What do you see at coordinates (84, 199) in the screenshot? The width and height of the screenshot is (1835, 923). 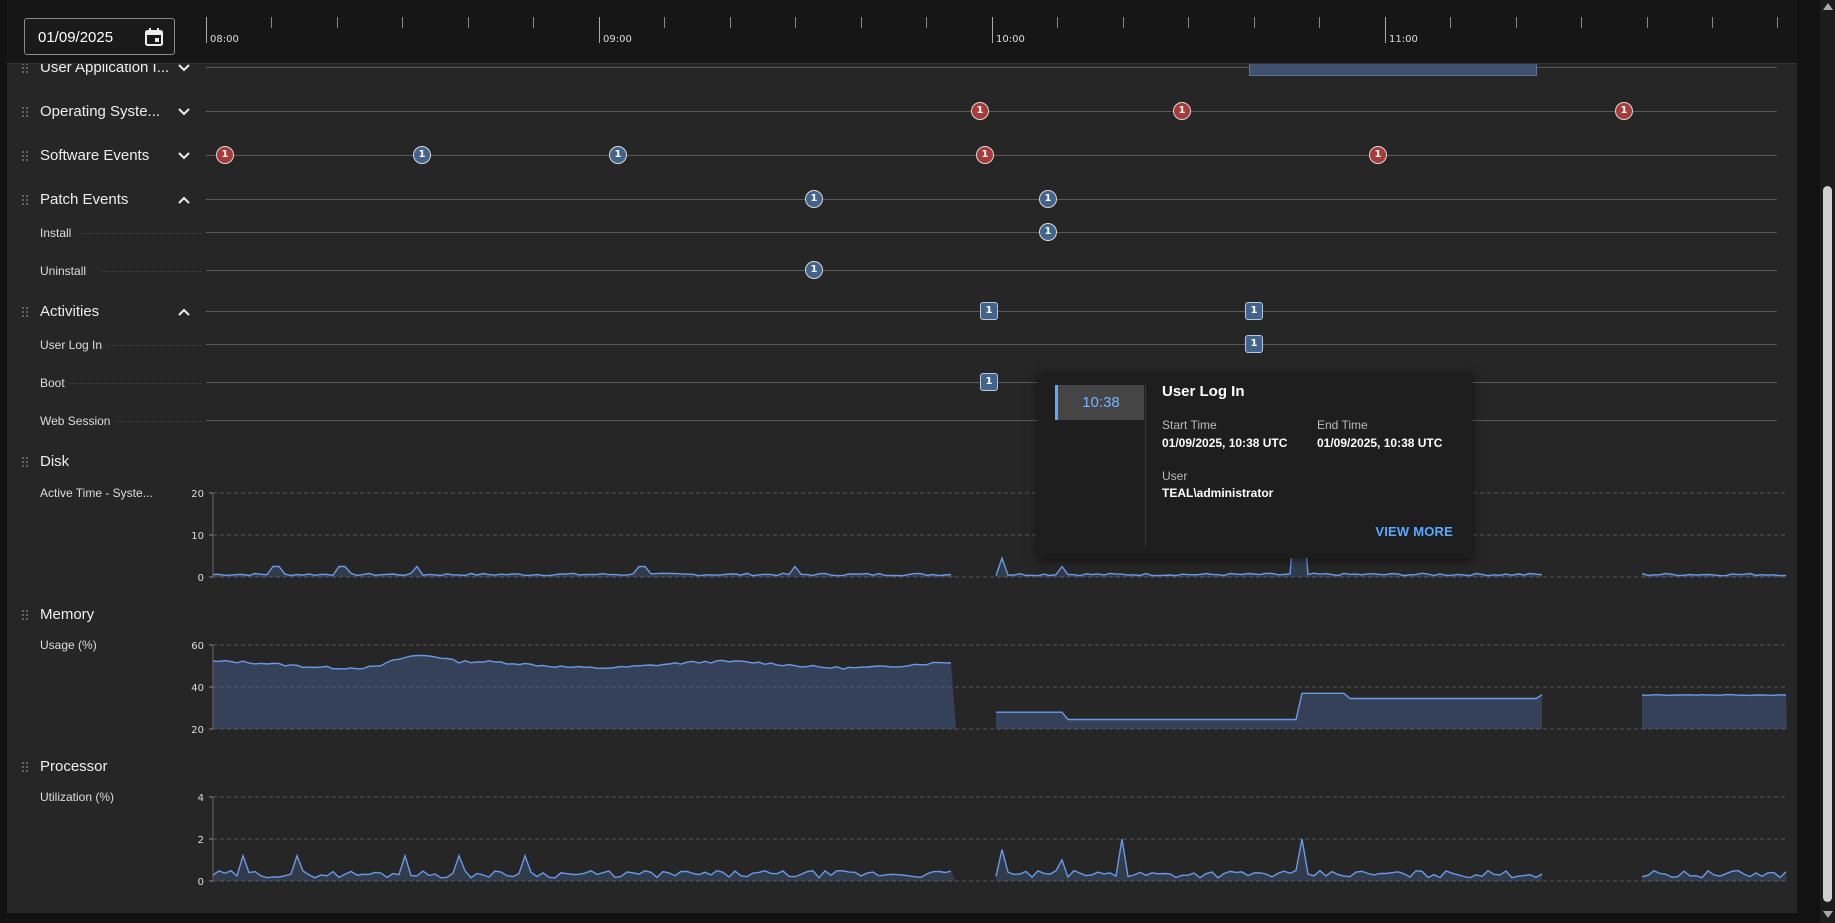 I see `row-label-patch-events: Patch Events` at bounding box center [84, 199].